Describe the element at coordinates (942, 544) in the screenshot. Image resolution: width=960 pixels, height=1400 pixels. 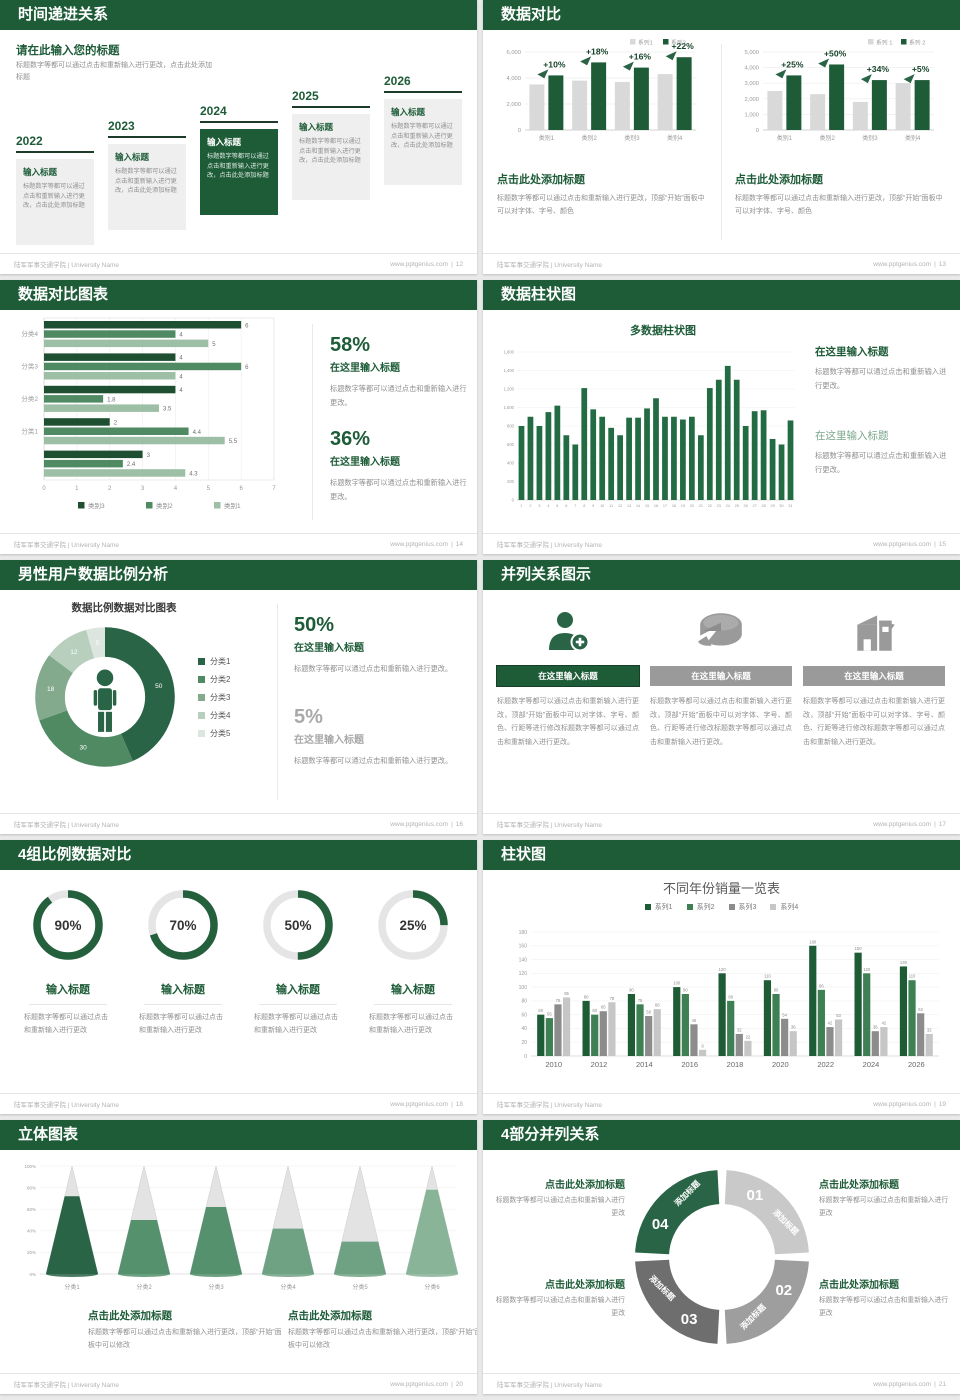
I see `page-number: 15` at that location.